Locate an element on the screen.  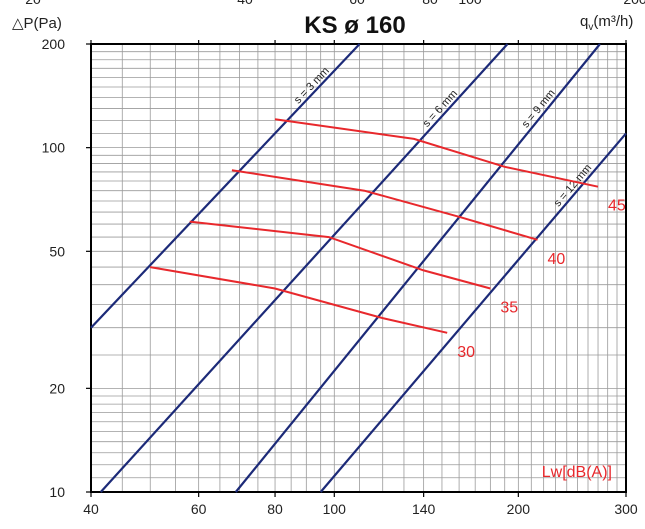
x-tick-label: 200 is located at coordinates (519, 509).